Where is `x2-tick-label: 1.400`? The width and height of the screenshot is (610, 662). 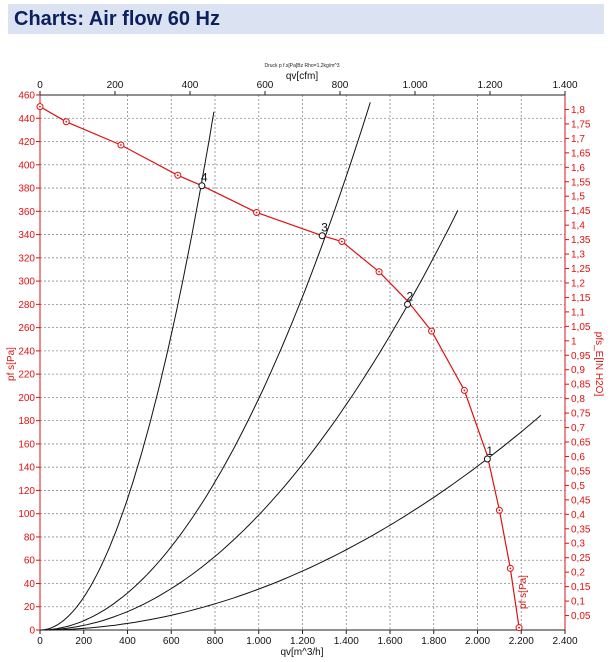
x2-tick-label: 1.400 is located at coordinates (564, 85).